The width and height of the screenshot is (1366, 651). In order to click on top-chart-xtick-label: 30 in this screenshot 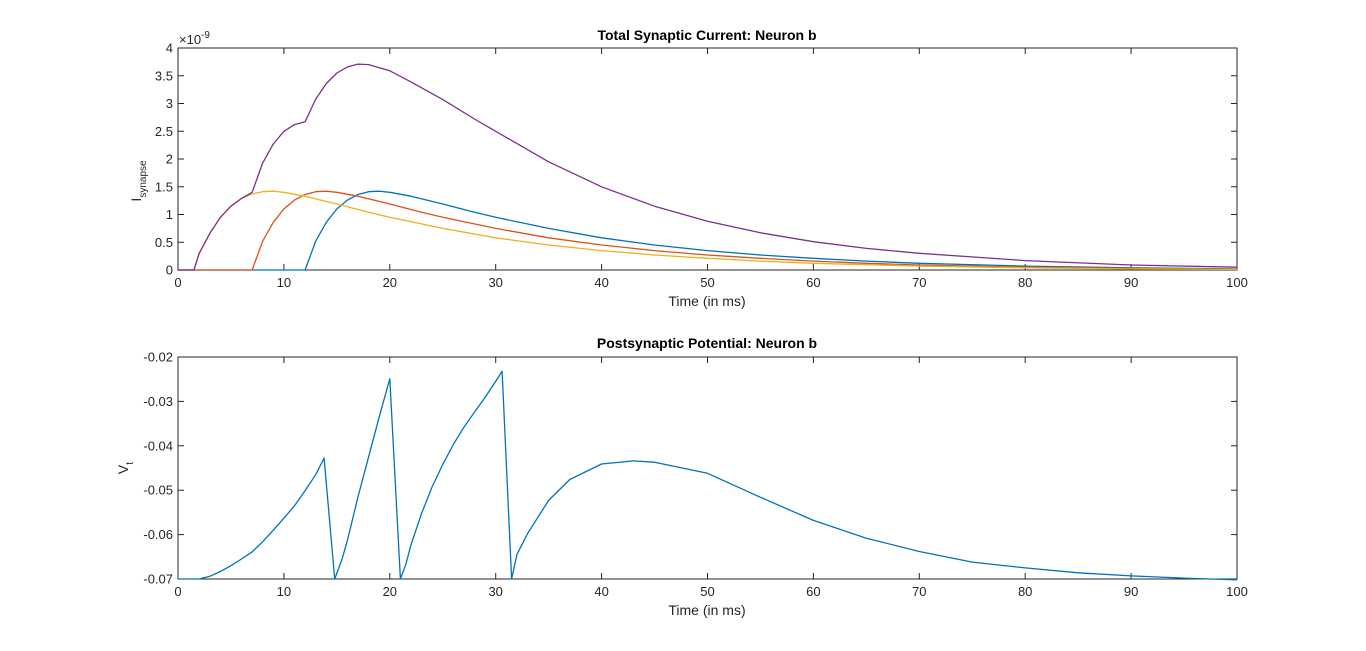, I will do `click(495, 282)`.